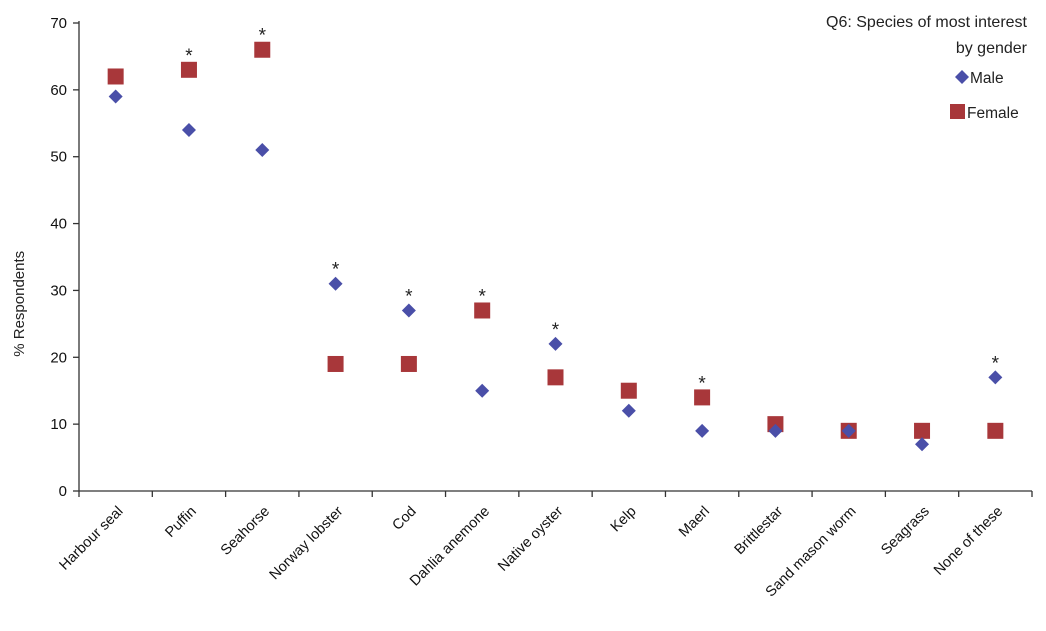  Describe the element at coordinates (336, 270) in the screenshot. I see `significance-star-3: *` at that location.